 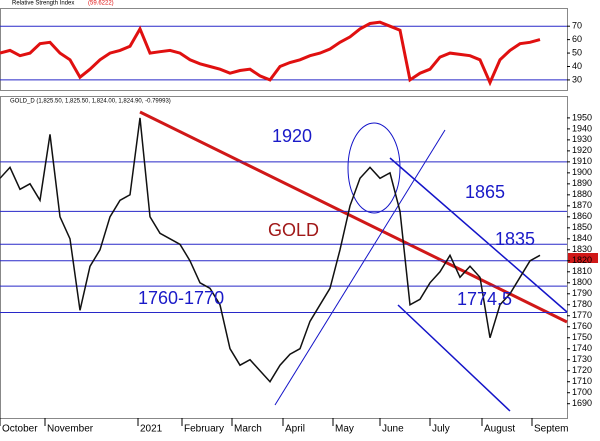 I want to click on rsi-title: Relative Strength Index, so click(x=43, y=4).